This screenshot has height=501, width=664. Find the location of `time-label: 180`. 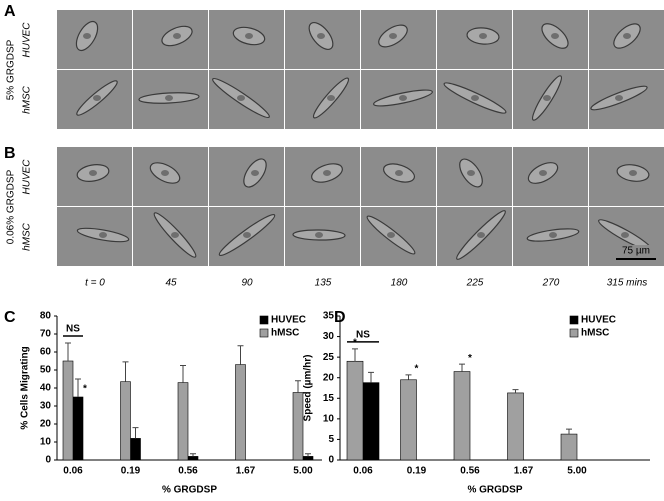

time-label: 180 is located at coordinates (399, 283).